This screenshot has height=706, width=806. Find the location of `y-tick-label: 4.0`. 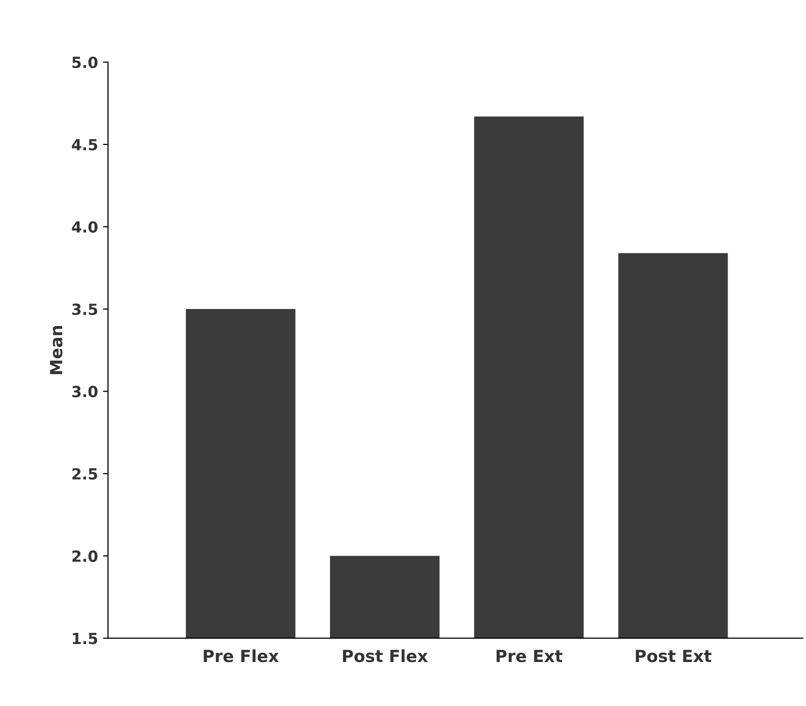

y-tick-label: 4.0 is located at coordinates (85, 227).